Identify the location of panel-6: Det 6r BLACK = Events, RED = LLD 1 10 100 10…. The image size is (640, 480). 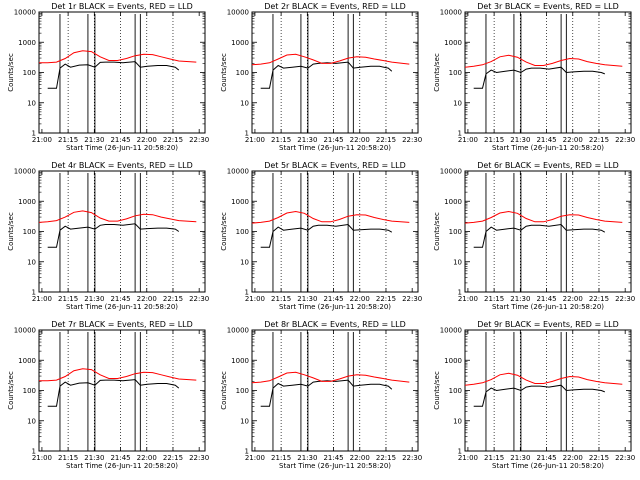
(534, 236).